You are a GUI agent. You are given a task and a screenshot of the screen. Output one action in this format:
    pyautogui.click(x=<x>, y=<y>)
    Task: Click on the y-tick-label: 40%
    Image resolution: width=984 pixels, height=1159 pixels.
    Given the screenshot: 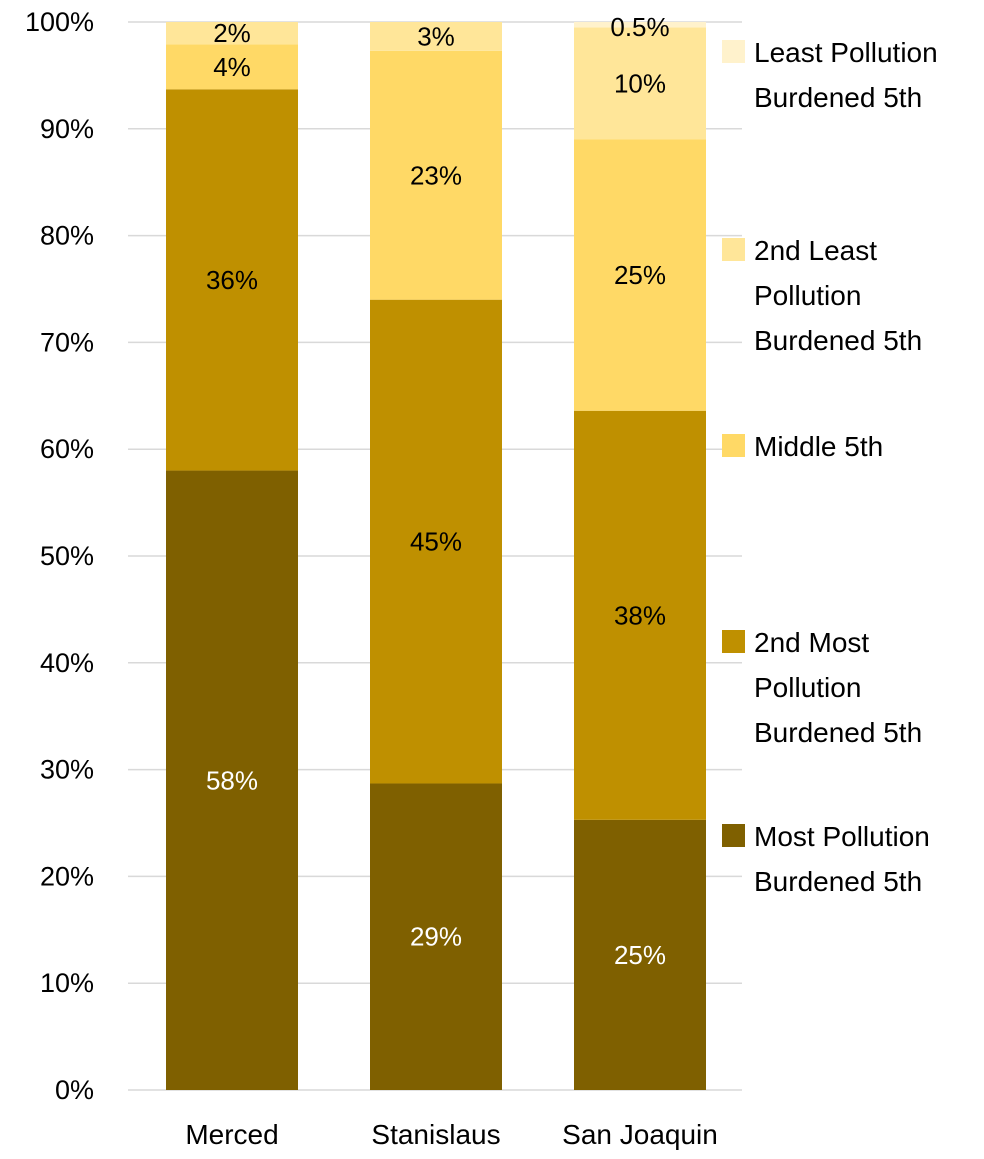 What is the action you would take?
    pyautogui.click(x=67, y=663)
    